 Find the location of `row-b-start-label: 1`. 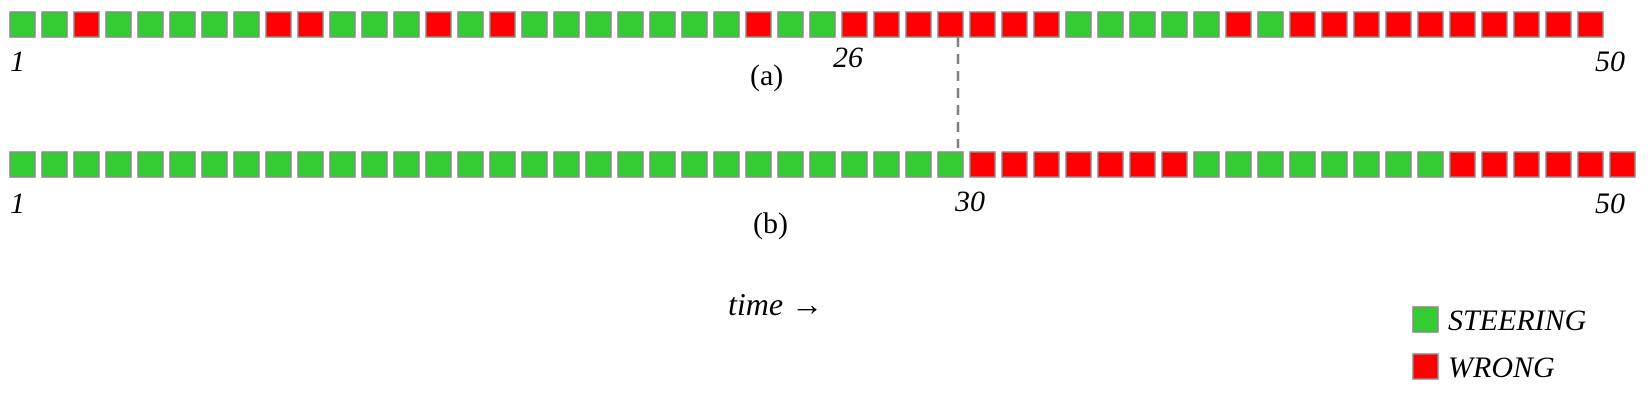

row-b-start-label: 1 is located at coordinates (17, 203).